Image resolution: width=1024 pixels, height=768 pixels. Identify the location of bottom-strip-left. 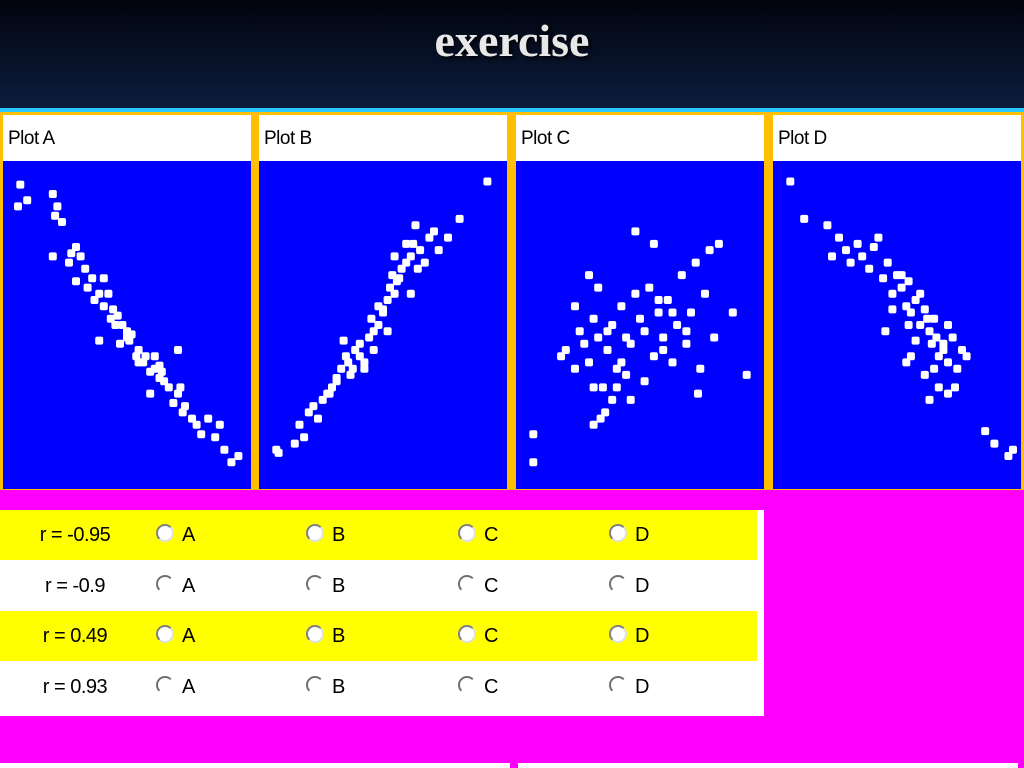
(255, 765).